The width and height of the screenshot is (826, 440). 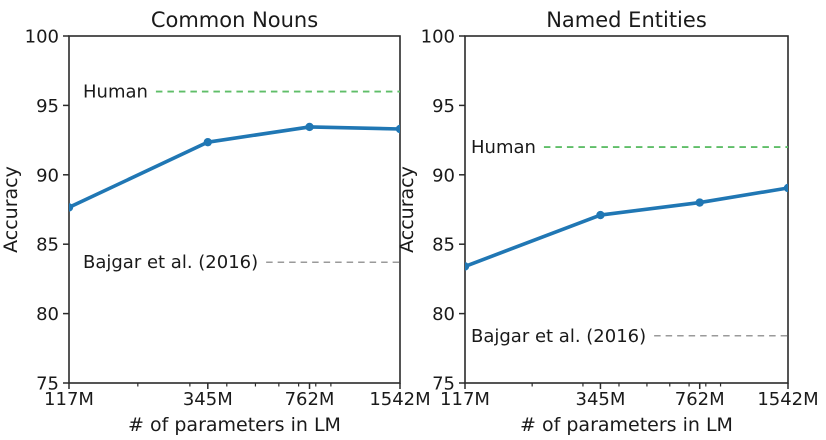 I want to click on panel-title: Common Nouns, so click(x=234, y=20).